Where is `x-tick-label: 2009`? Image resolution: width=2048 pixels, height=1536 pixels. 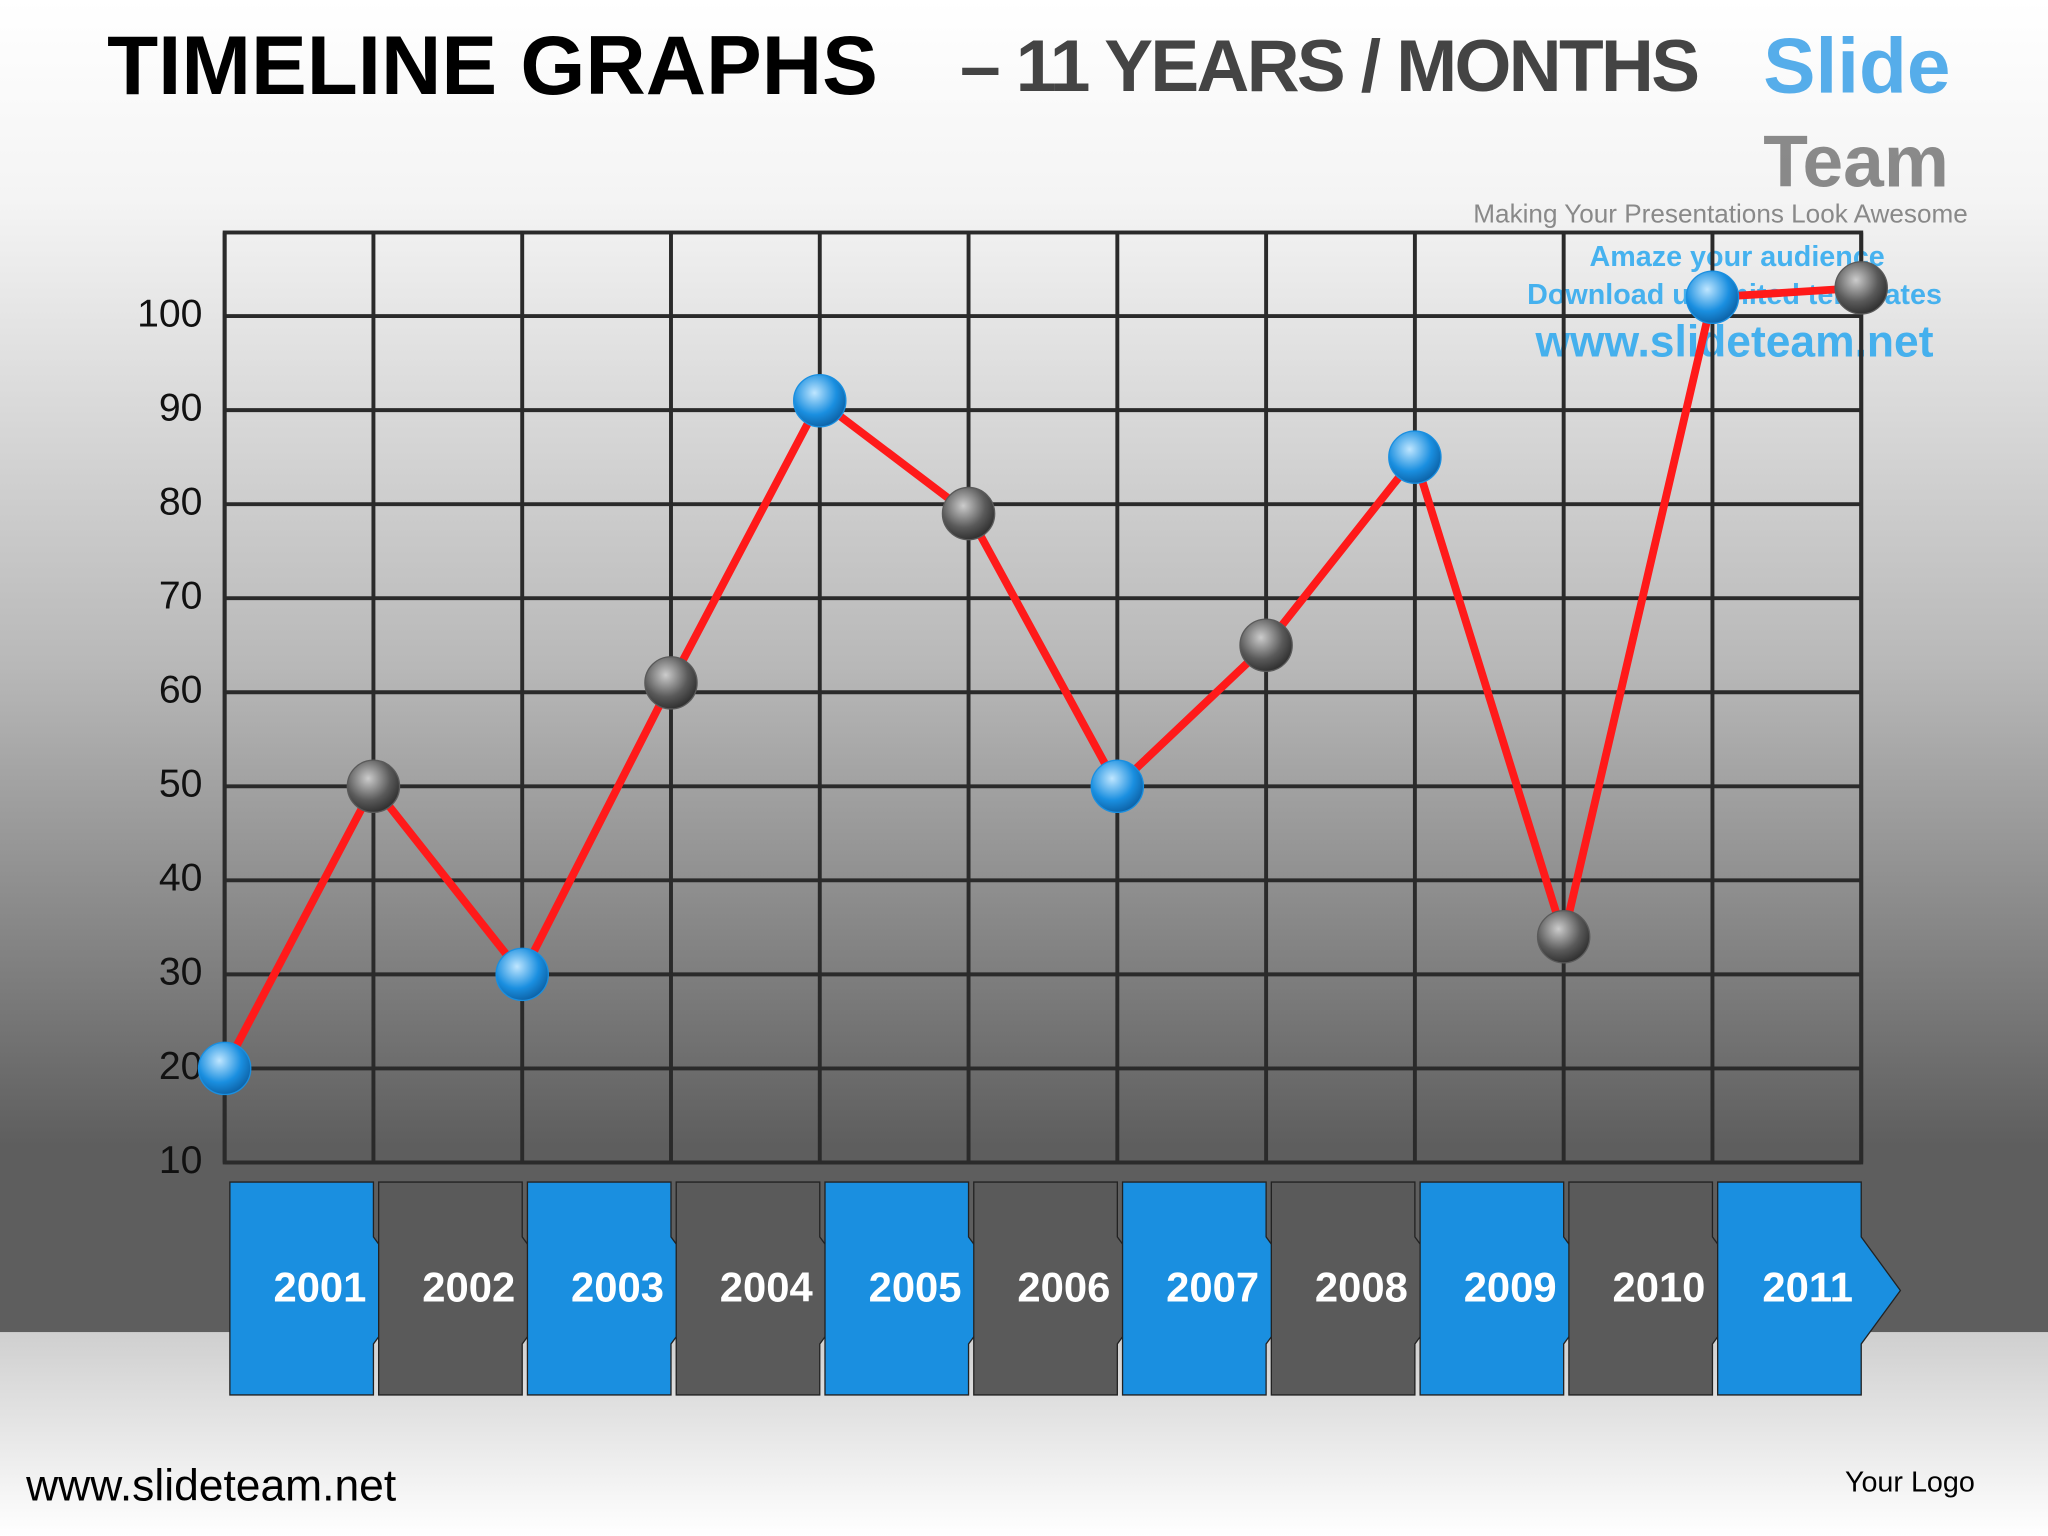 x-tick-label: 2009 is located at coordinates (1510, 1286).